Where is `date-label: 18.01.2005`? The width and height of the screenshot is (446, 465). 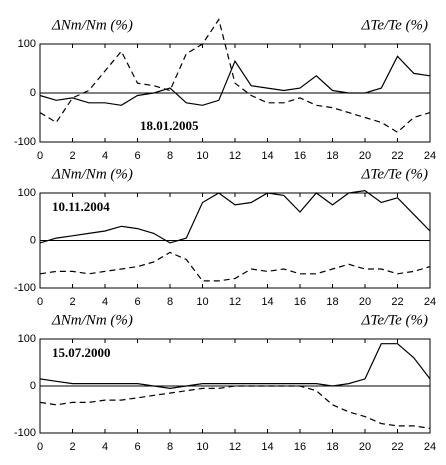 date-label: 18.01.2005 is located at coordinates (169, 125).